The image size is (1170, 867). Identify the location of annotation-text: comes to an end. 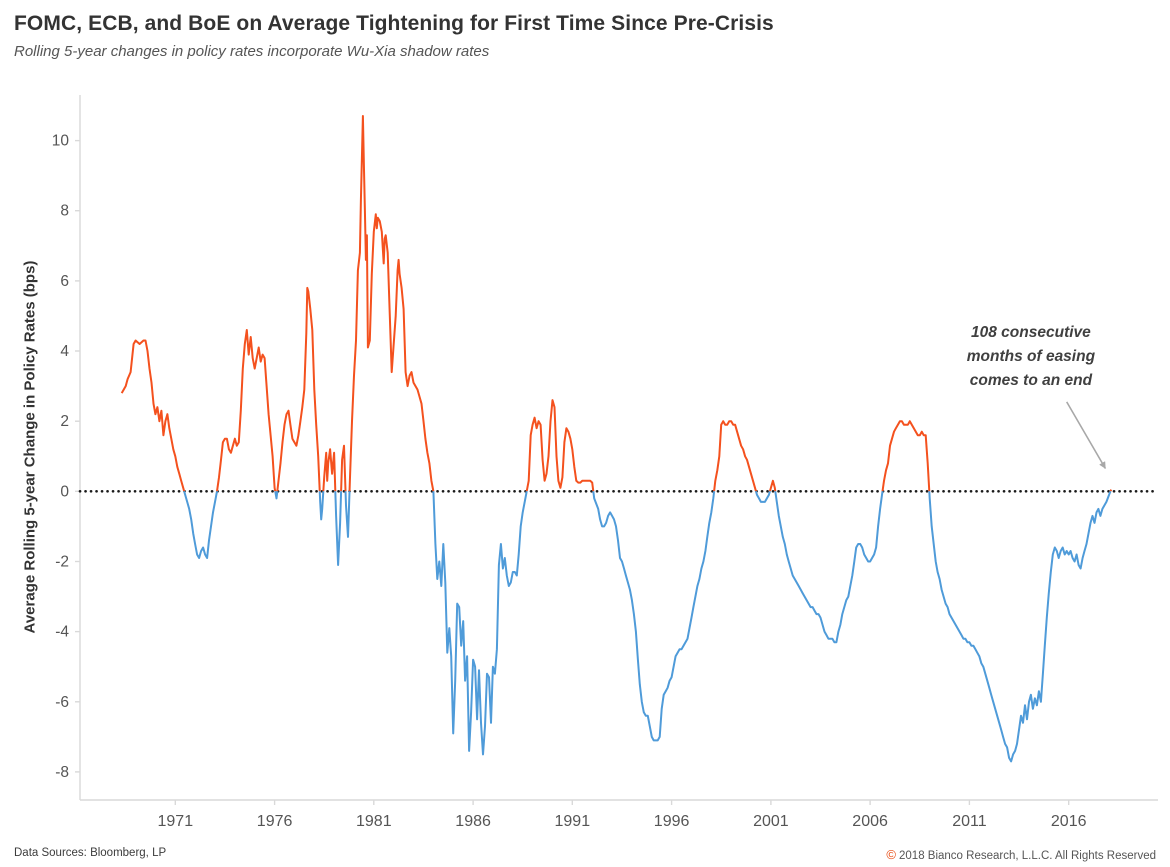
(1031, 380).